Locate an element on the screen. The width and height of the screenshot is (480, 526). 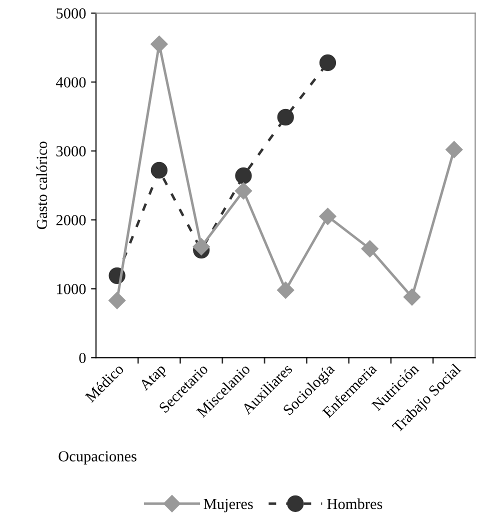
legend-label: Mujeres is located at coordinates (228, 505).